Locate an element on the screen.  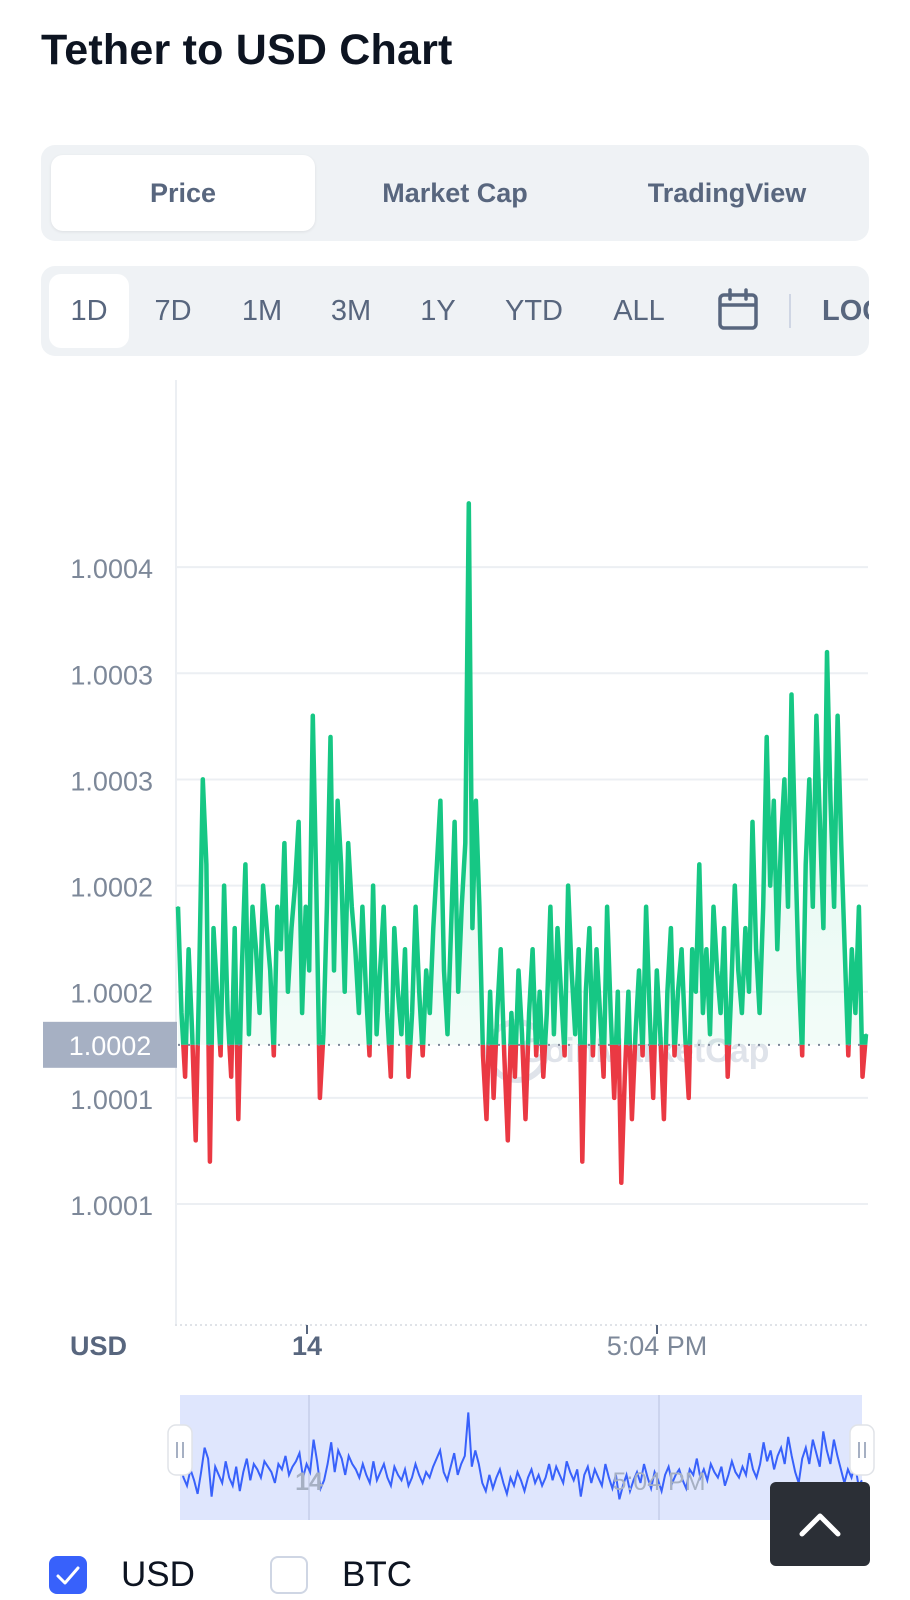
range-1m: 1M is located at coordinates (262, 310).